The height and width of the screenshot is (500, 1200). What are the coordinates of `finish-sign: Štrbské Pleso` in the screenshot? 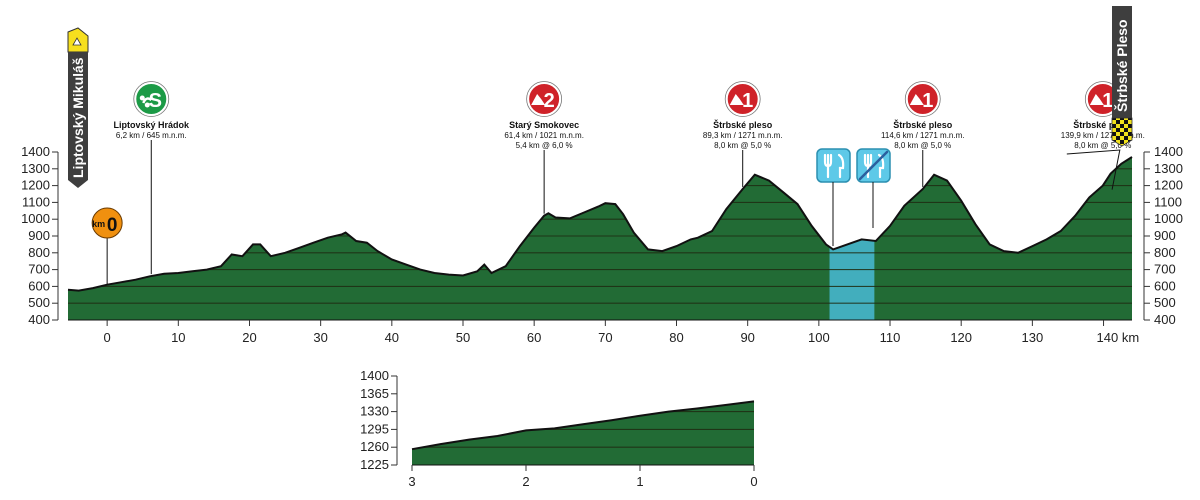 It's located at (1122, 76).